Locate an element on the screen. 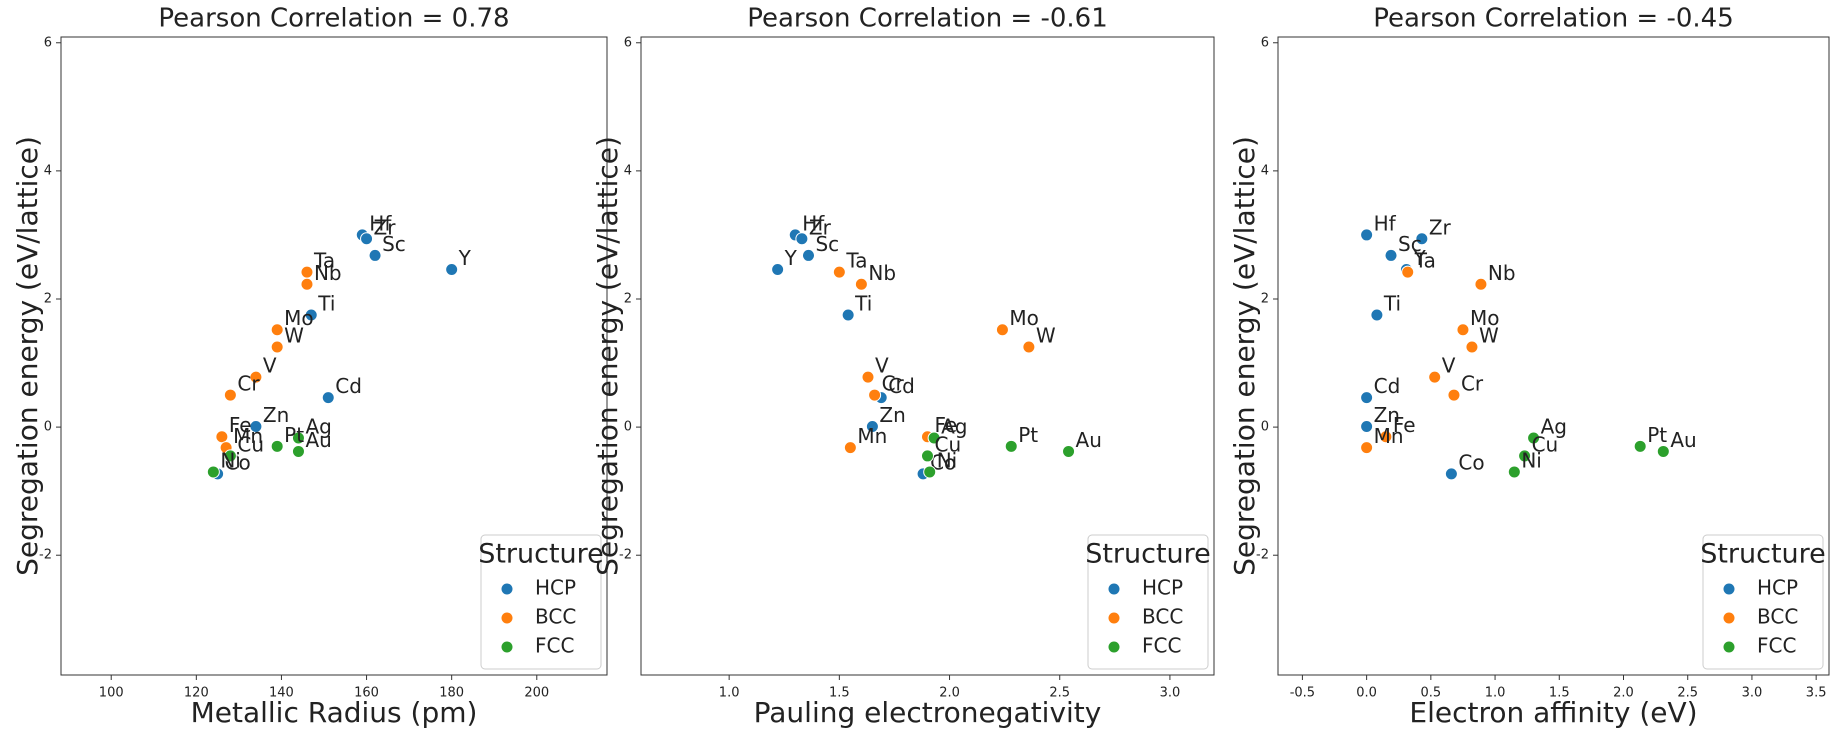 This screenshot has width=1836, height=733. x-tick-label: 180 is located at coordinates (451, 693).